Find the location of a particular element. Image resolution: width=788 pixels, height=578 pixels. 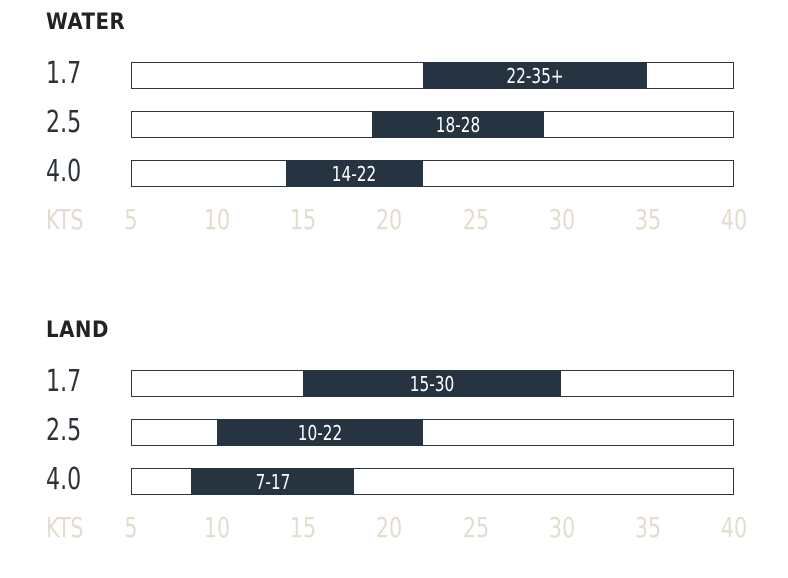

range-track: 7-17 is located at coordinates (432, 481).